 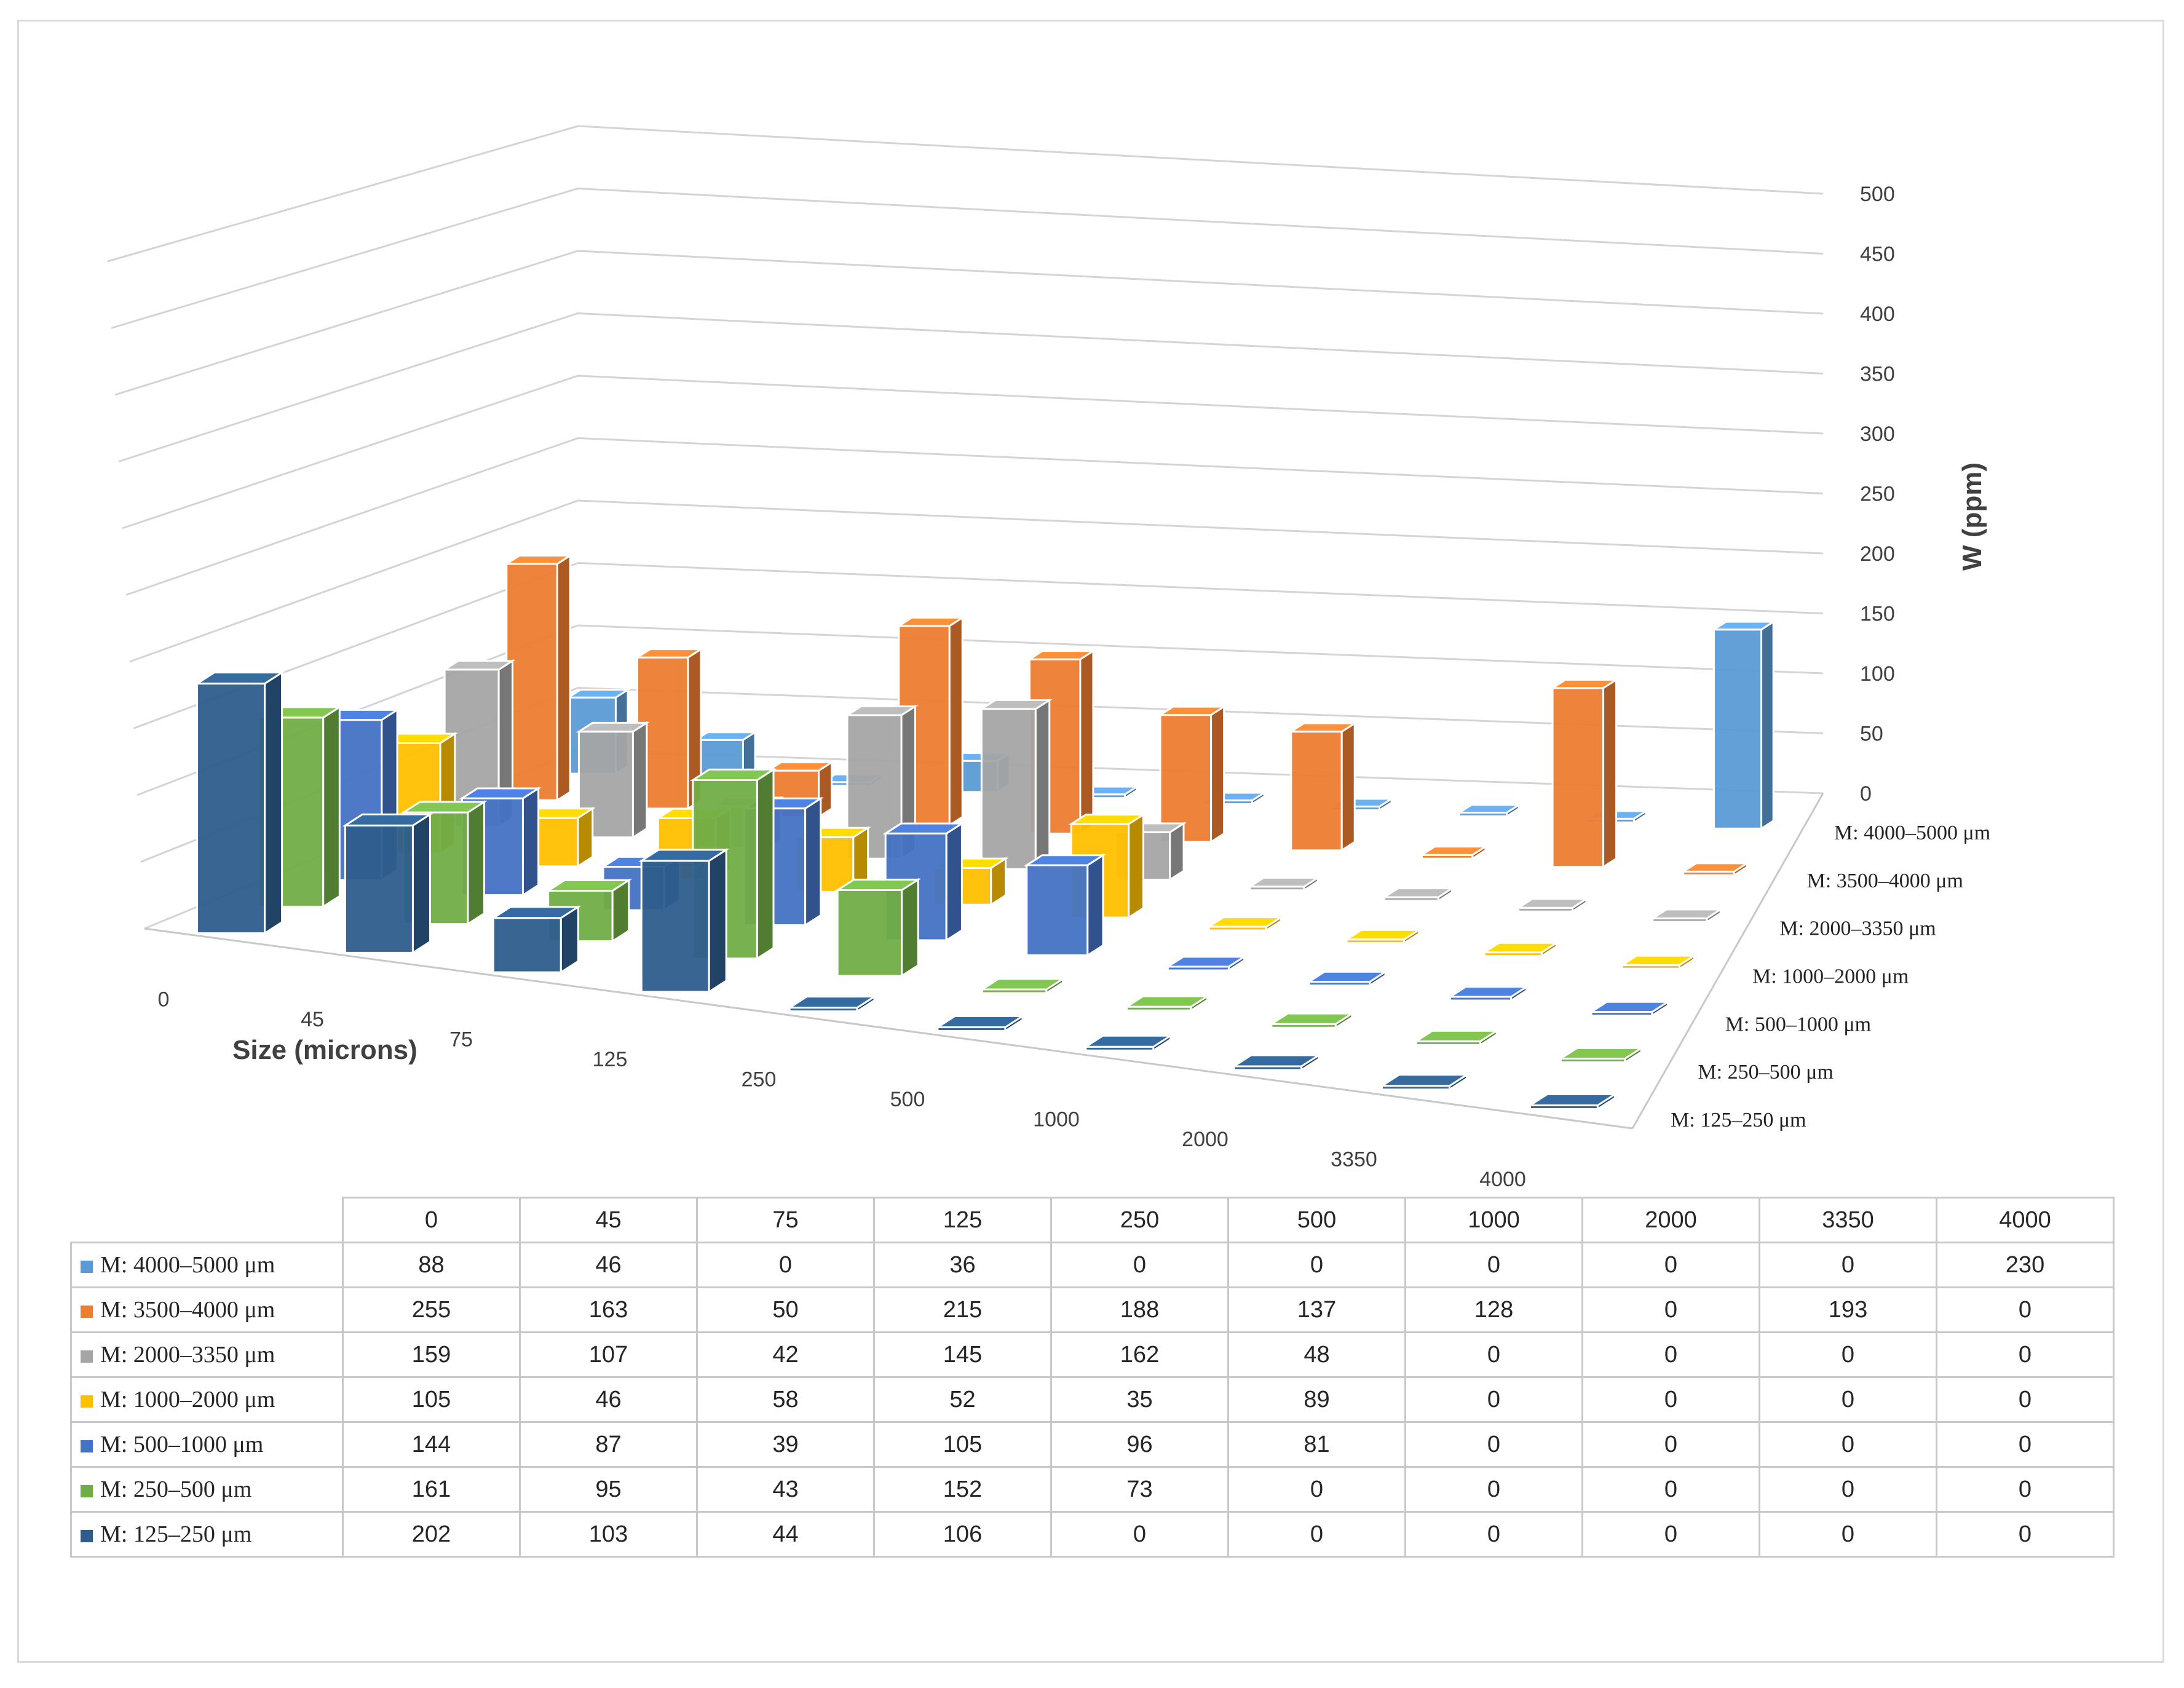 What do you see at coordinates (188, 1265) in the screenshot?
I see `legend-label: M: 4000–5000 μm` at bounding box center [188, 1265].